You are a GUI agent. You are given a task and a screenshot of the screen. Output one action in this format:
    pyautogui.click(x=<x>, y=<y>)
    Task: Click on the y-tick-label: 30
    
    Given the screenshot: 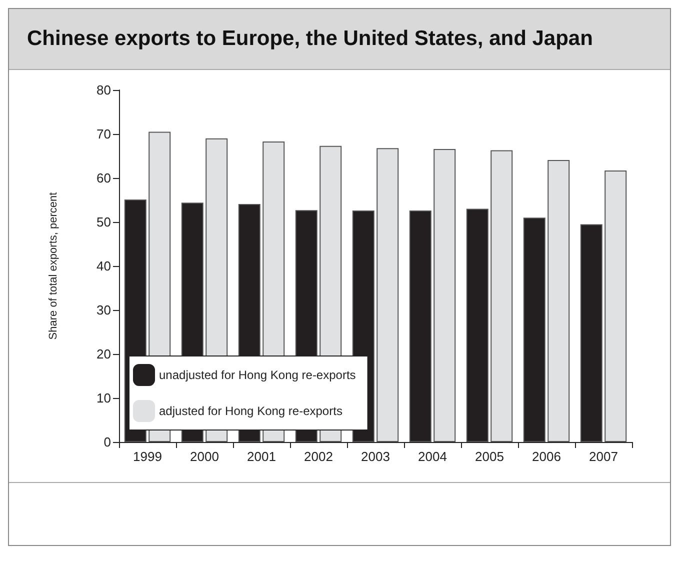 What is the action you would take?
    pyautogui.click(x=103, y=310)
    